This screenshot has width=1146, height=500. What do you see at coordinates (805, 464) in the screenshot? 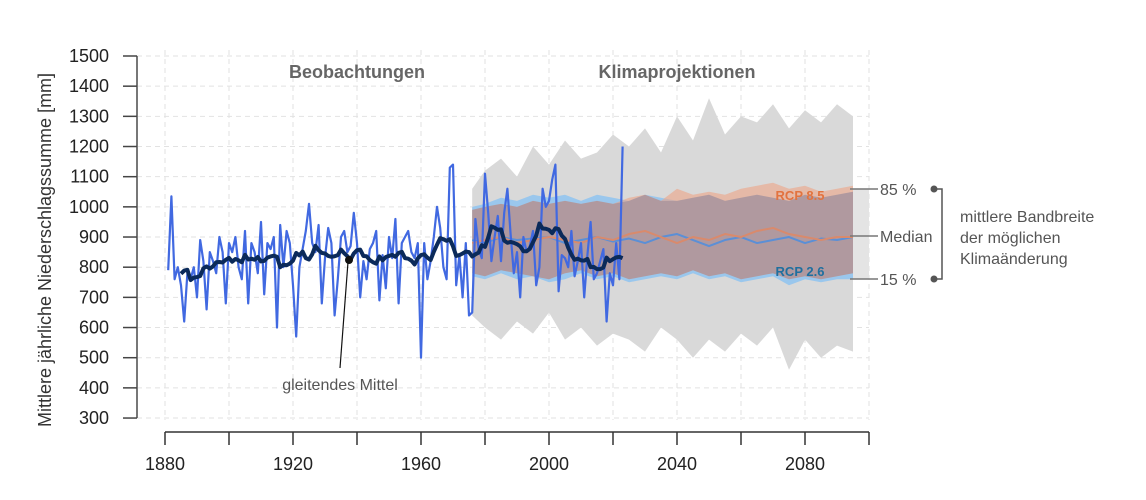
I see `x-tick-label: 2080` at bounding box center [805, 464].